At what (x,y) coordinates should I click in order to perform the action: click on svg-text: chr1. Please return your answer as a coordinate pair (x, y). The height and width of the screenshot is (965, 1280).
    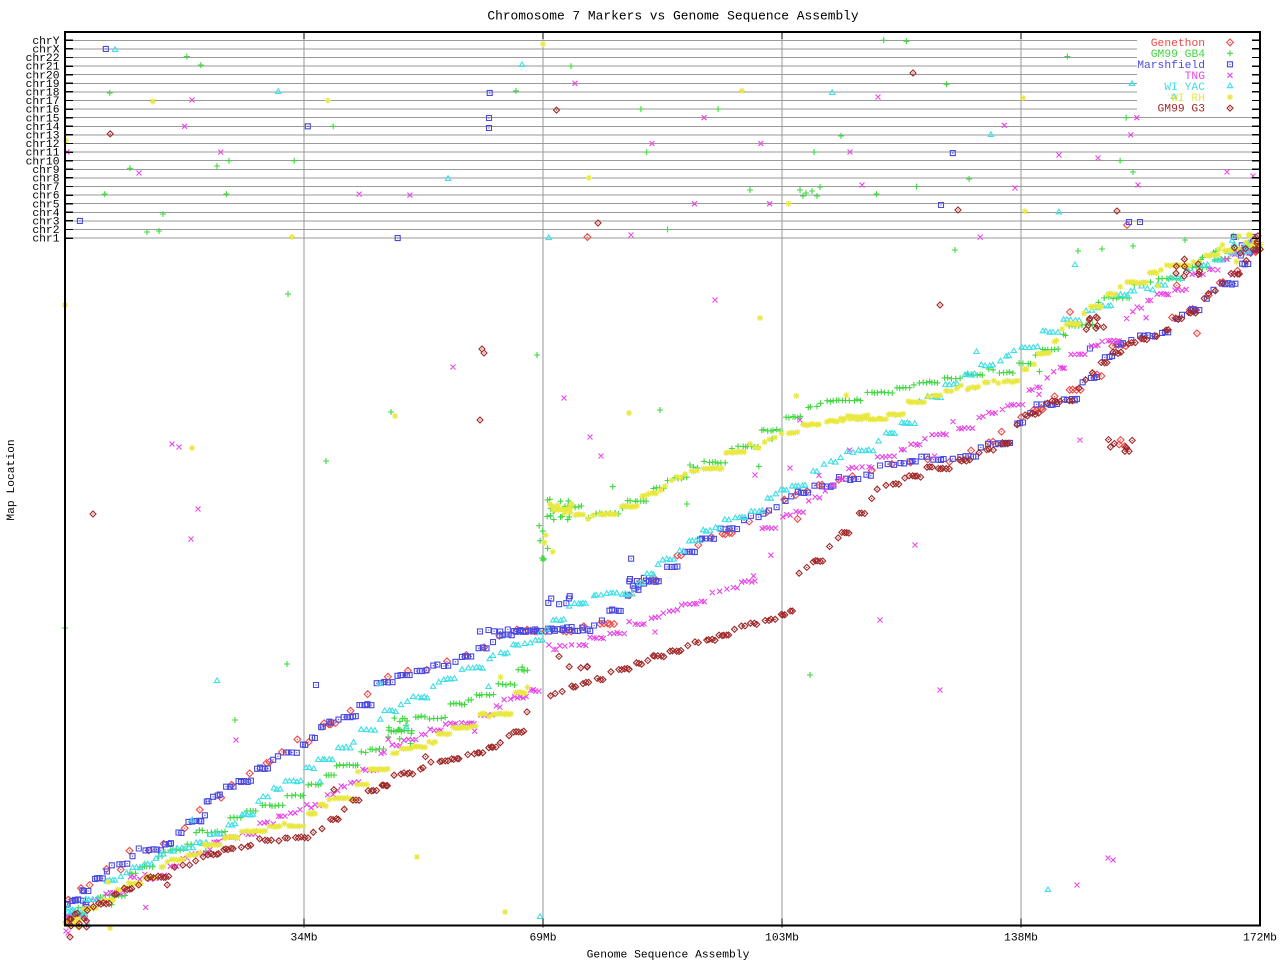
    Looking at the image, I should click on (45, 240).